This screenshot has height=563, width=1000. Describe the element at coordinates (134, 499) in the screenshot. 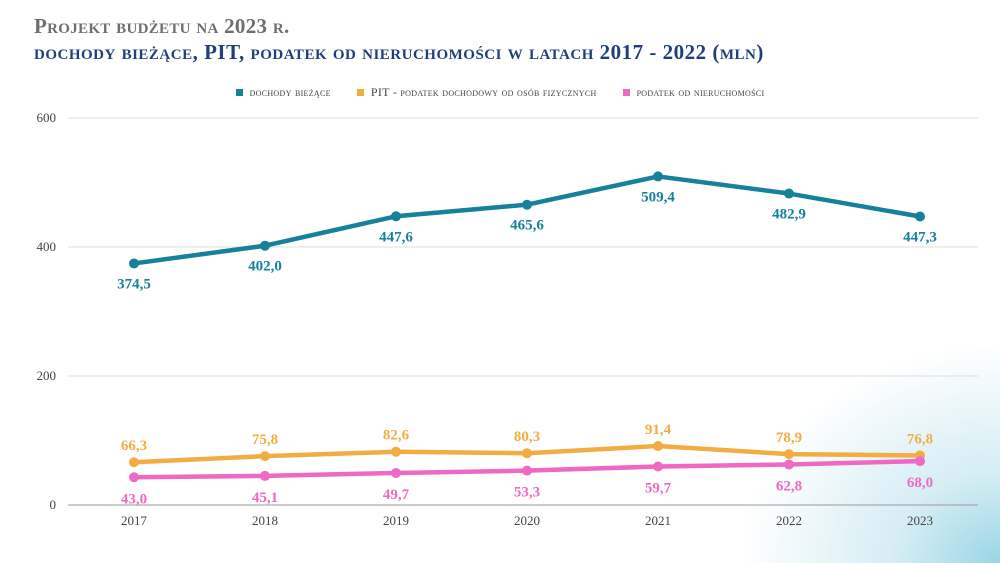

I see `data-label: 43,0` at that location.